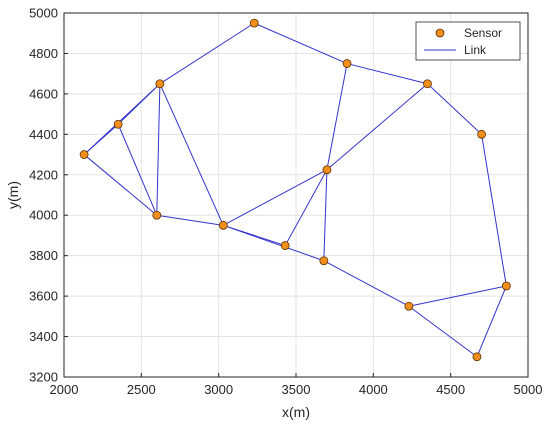 The width and height of the screenshot is (550, 426). Describe the element at coordinates (43, 215) in the screenshot. I see `y-tick-label: 4000` at that location.